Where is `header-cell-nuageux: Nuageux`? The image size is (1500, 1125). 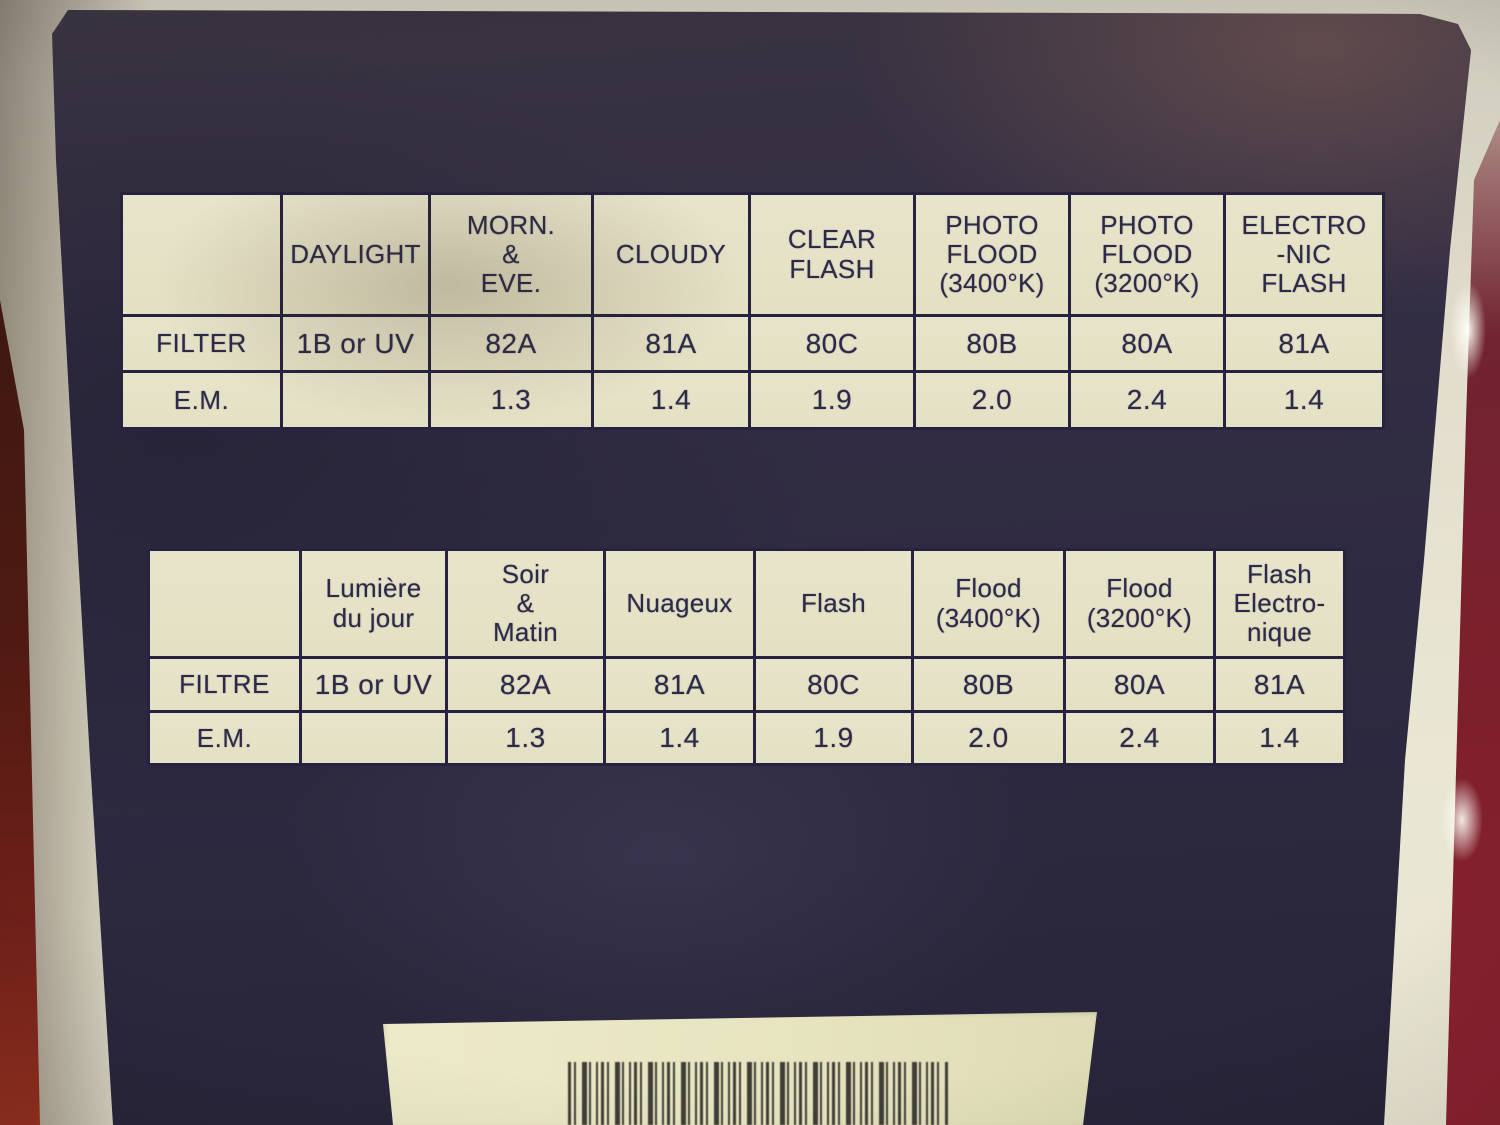 header-cell-nuageux: Nuageux is located at coordinates (679, 603).